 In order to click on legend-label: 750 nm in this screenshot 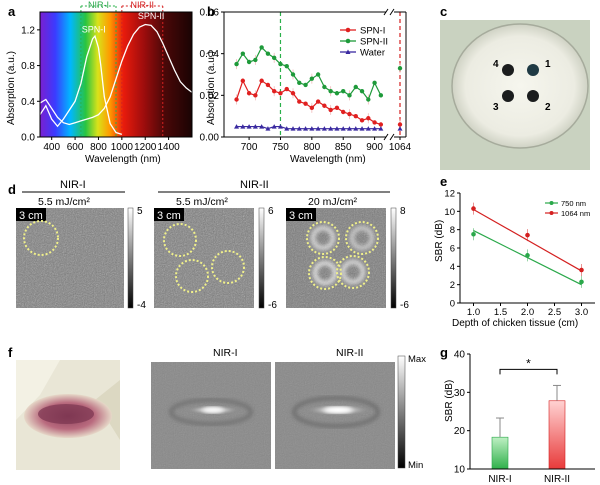, I will do `click(573, 203)`.